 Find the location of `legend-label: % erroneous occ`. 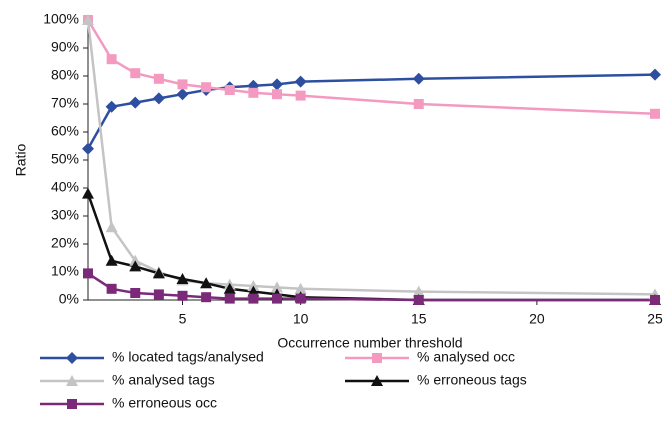

legend-label: % erroneous occ is located at coordinates (164, 403).